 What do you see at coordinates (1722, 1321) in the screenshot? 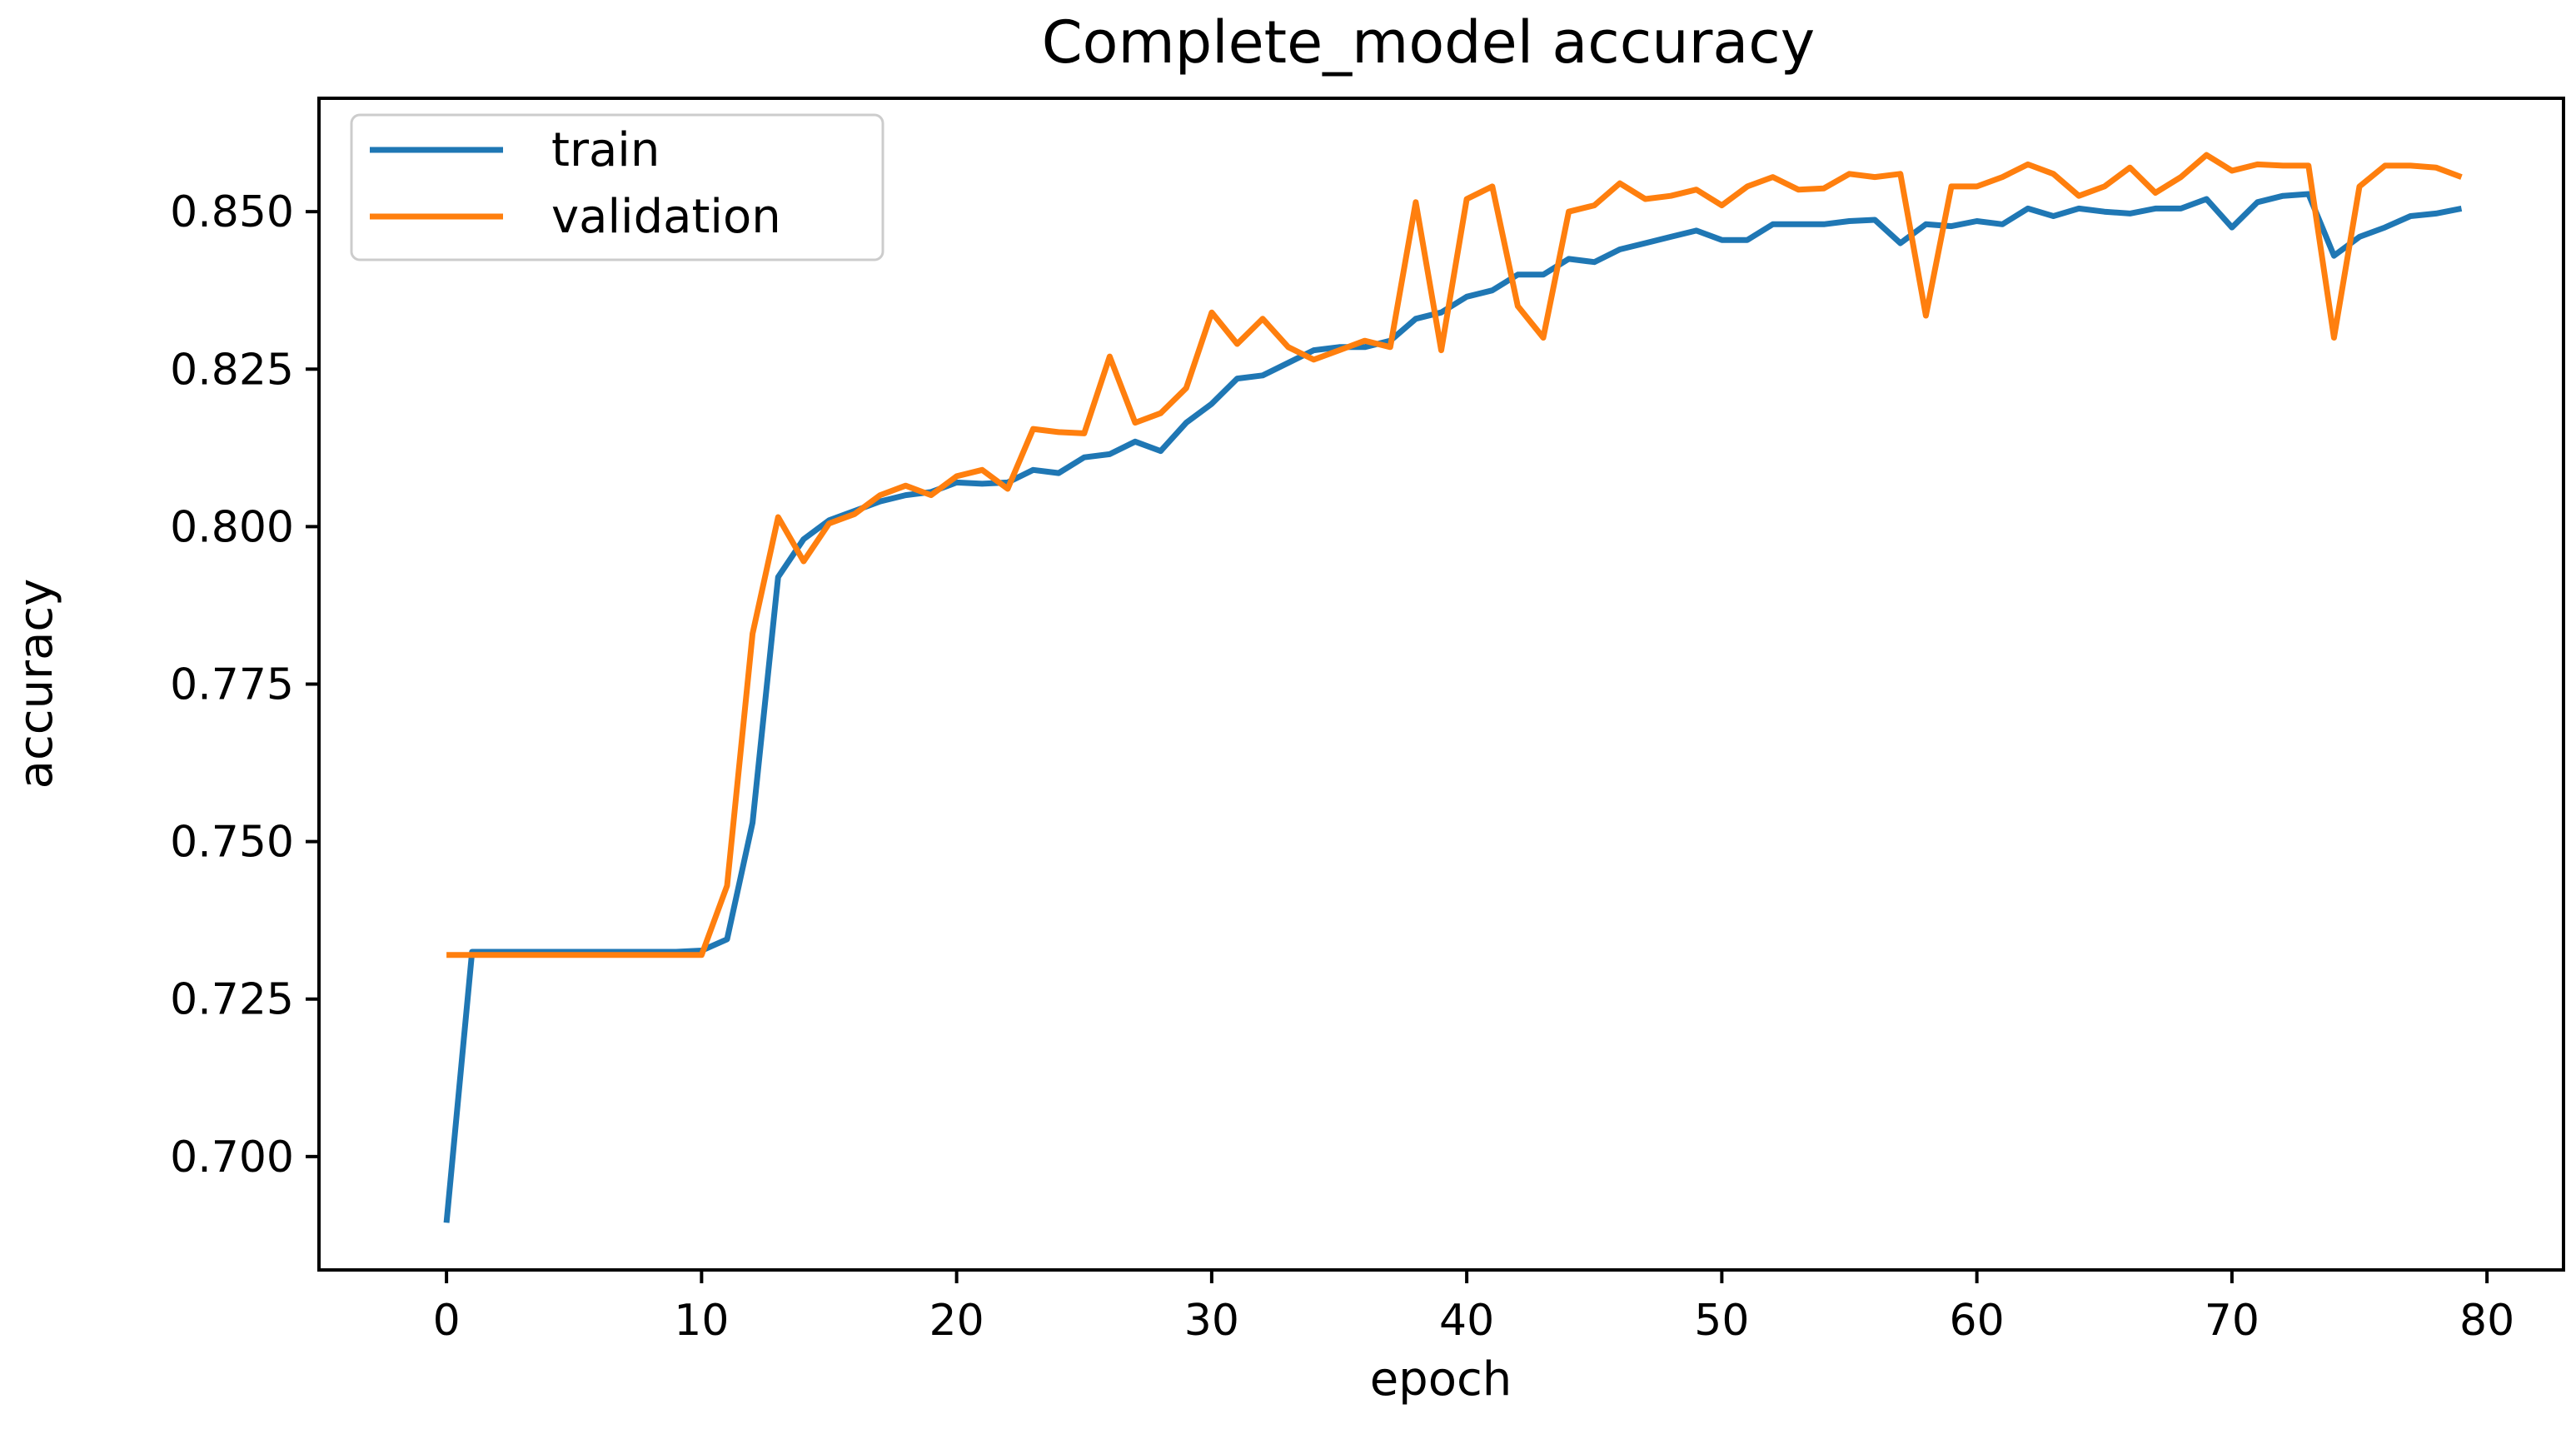
I see `x-tick-label: 50` at bounding box center [1722, 1321].